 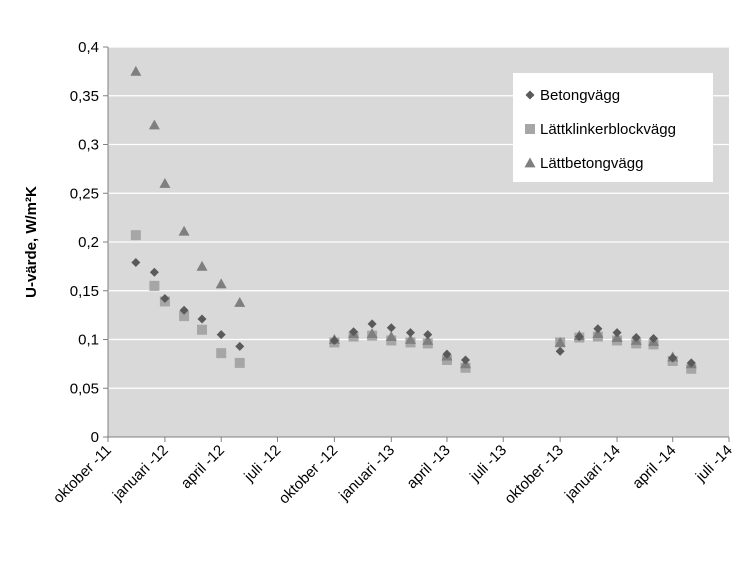 What do you see at coordinates (84, 96) in the screenshot?
I see `y-tick-label: 0,35` at bounding box center [84, 96].